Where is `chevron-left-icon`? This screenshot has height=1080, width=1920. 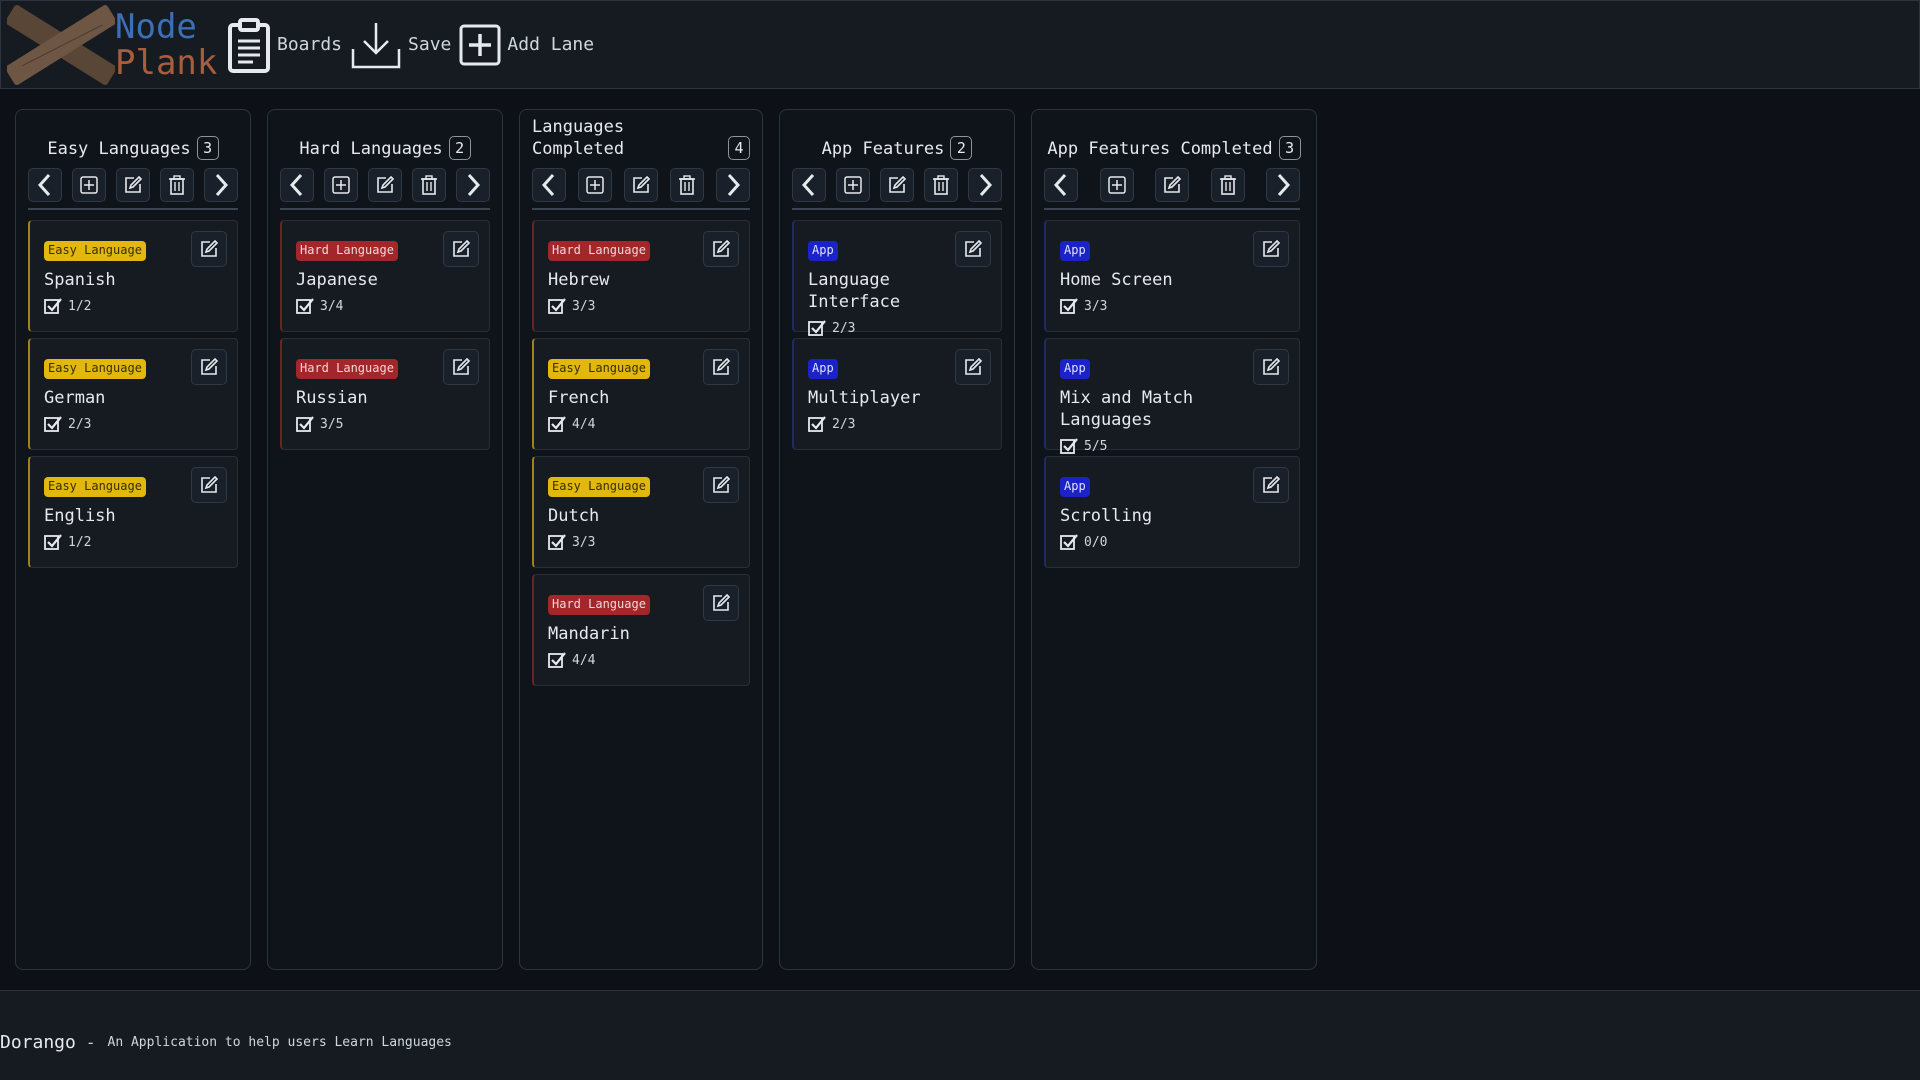 chevron-left-icon is located at coordinates (808, 185).